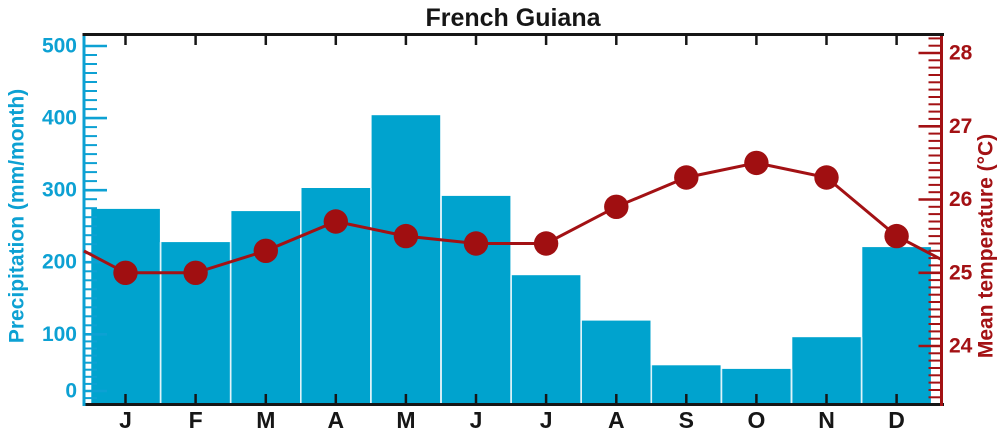  What do you see at coordinates (961, 272) in the screenshot?
I see `right-tick-label: 25` at bounding box center [961, 272].